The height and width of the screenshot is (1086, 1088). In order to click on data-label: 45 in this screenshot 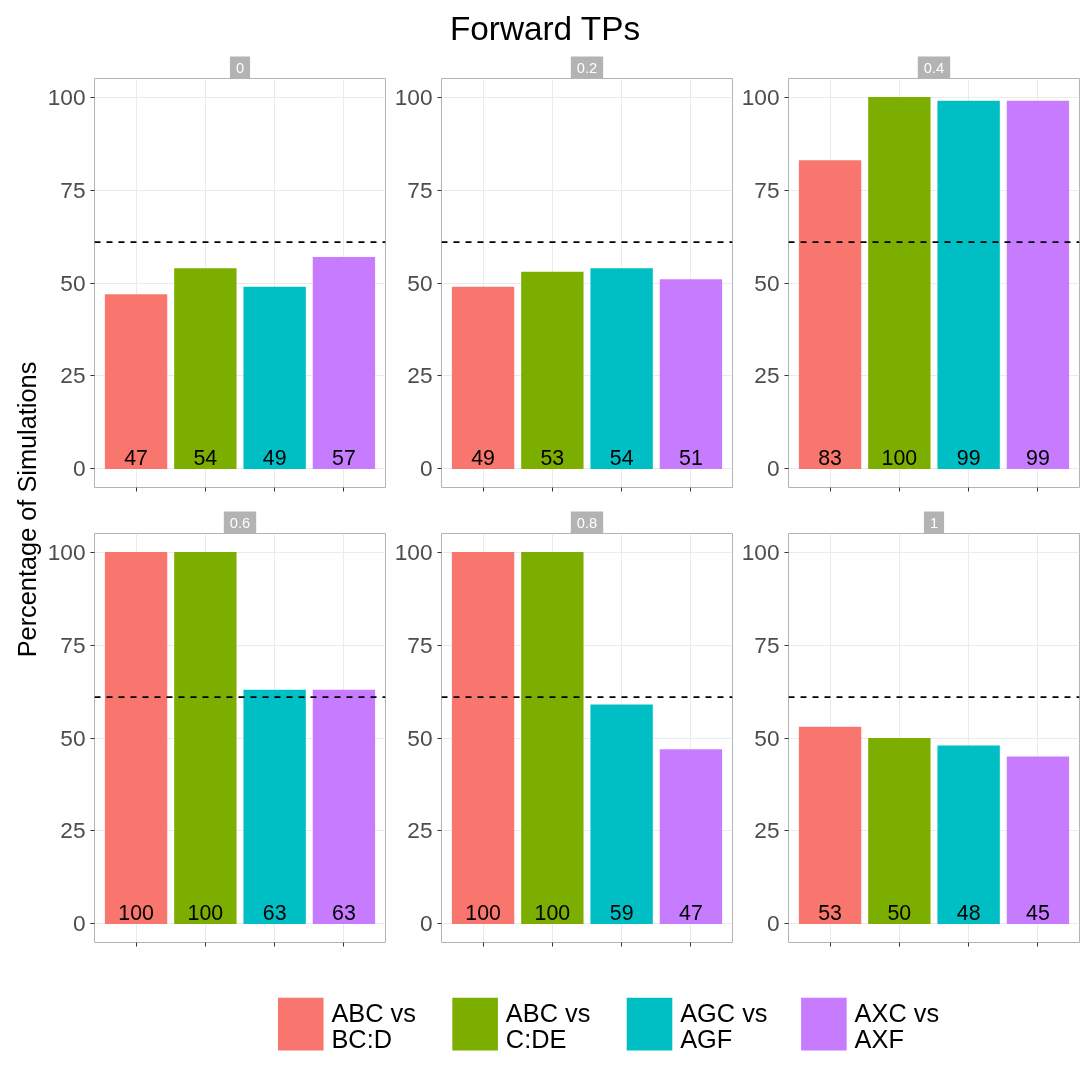, I will do `click(1038, 912)`.